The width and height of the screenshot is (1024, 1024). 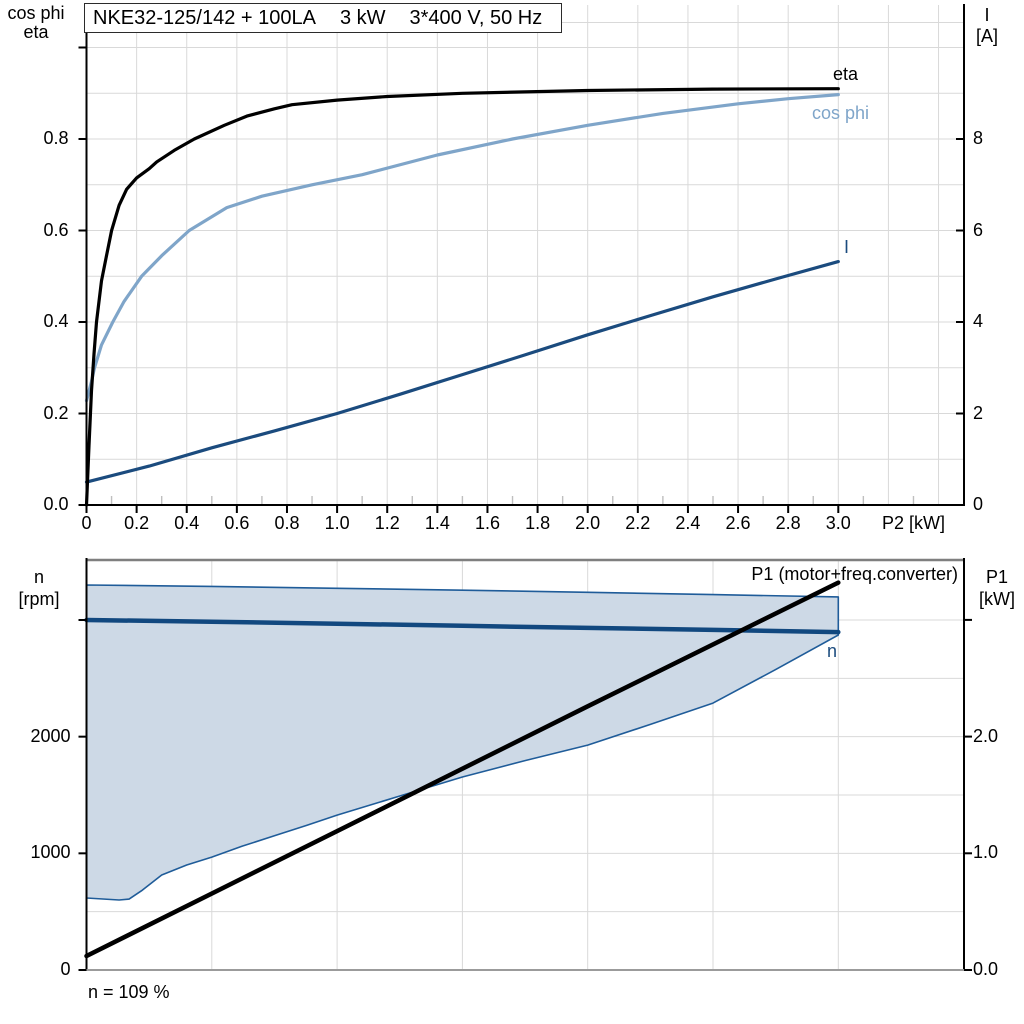 What do you see at coordinates (997, 588) in the screenshot?
I see `bottom-right-axis-title: P1 [kW]` at bounding box center [997, 588].